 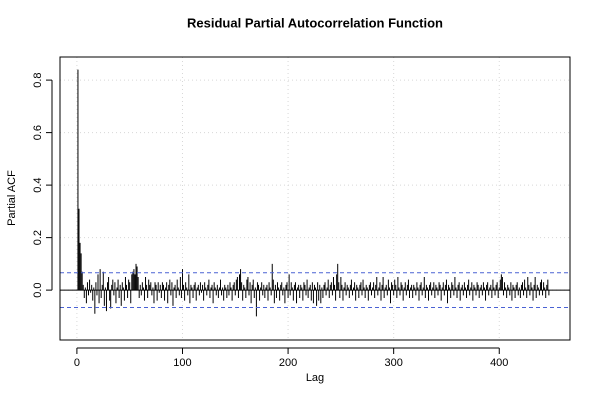 I want to click on x-tick-label: 100, so click(x=182, y=363).